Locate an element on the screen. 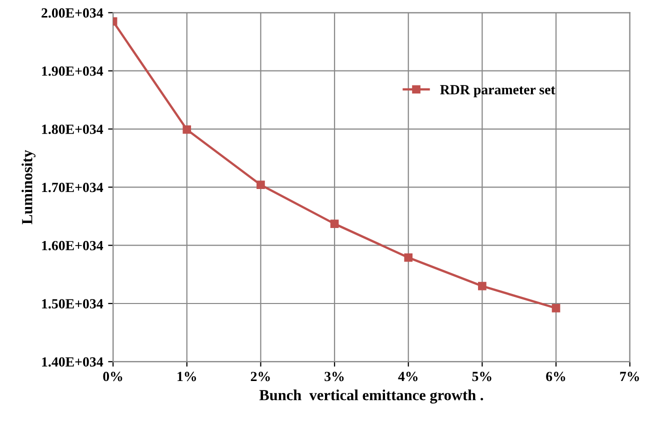 This screenshot has width=646, height=423. x-tick-label: 7% is located at coordinates (629, 377).